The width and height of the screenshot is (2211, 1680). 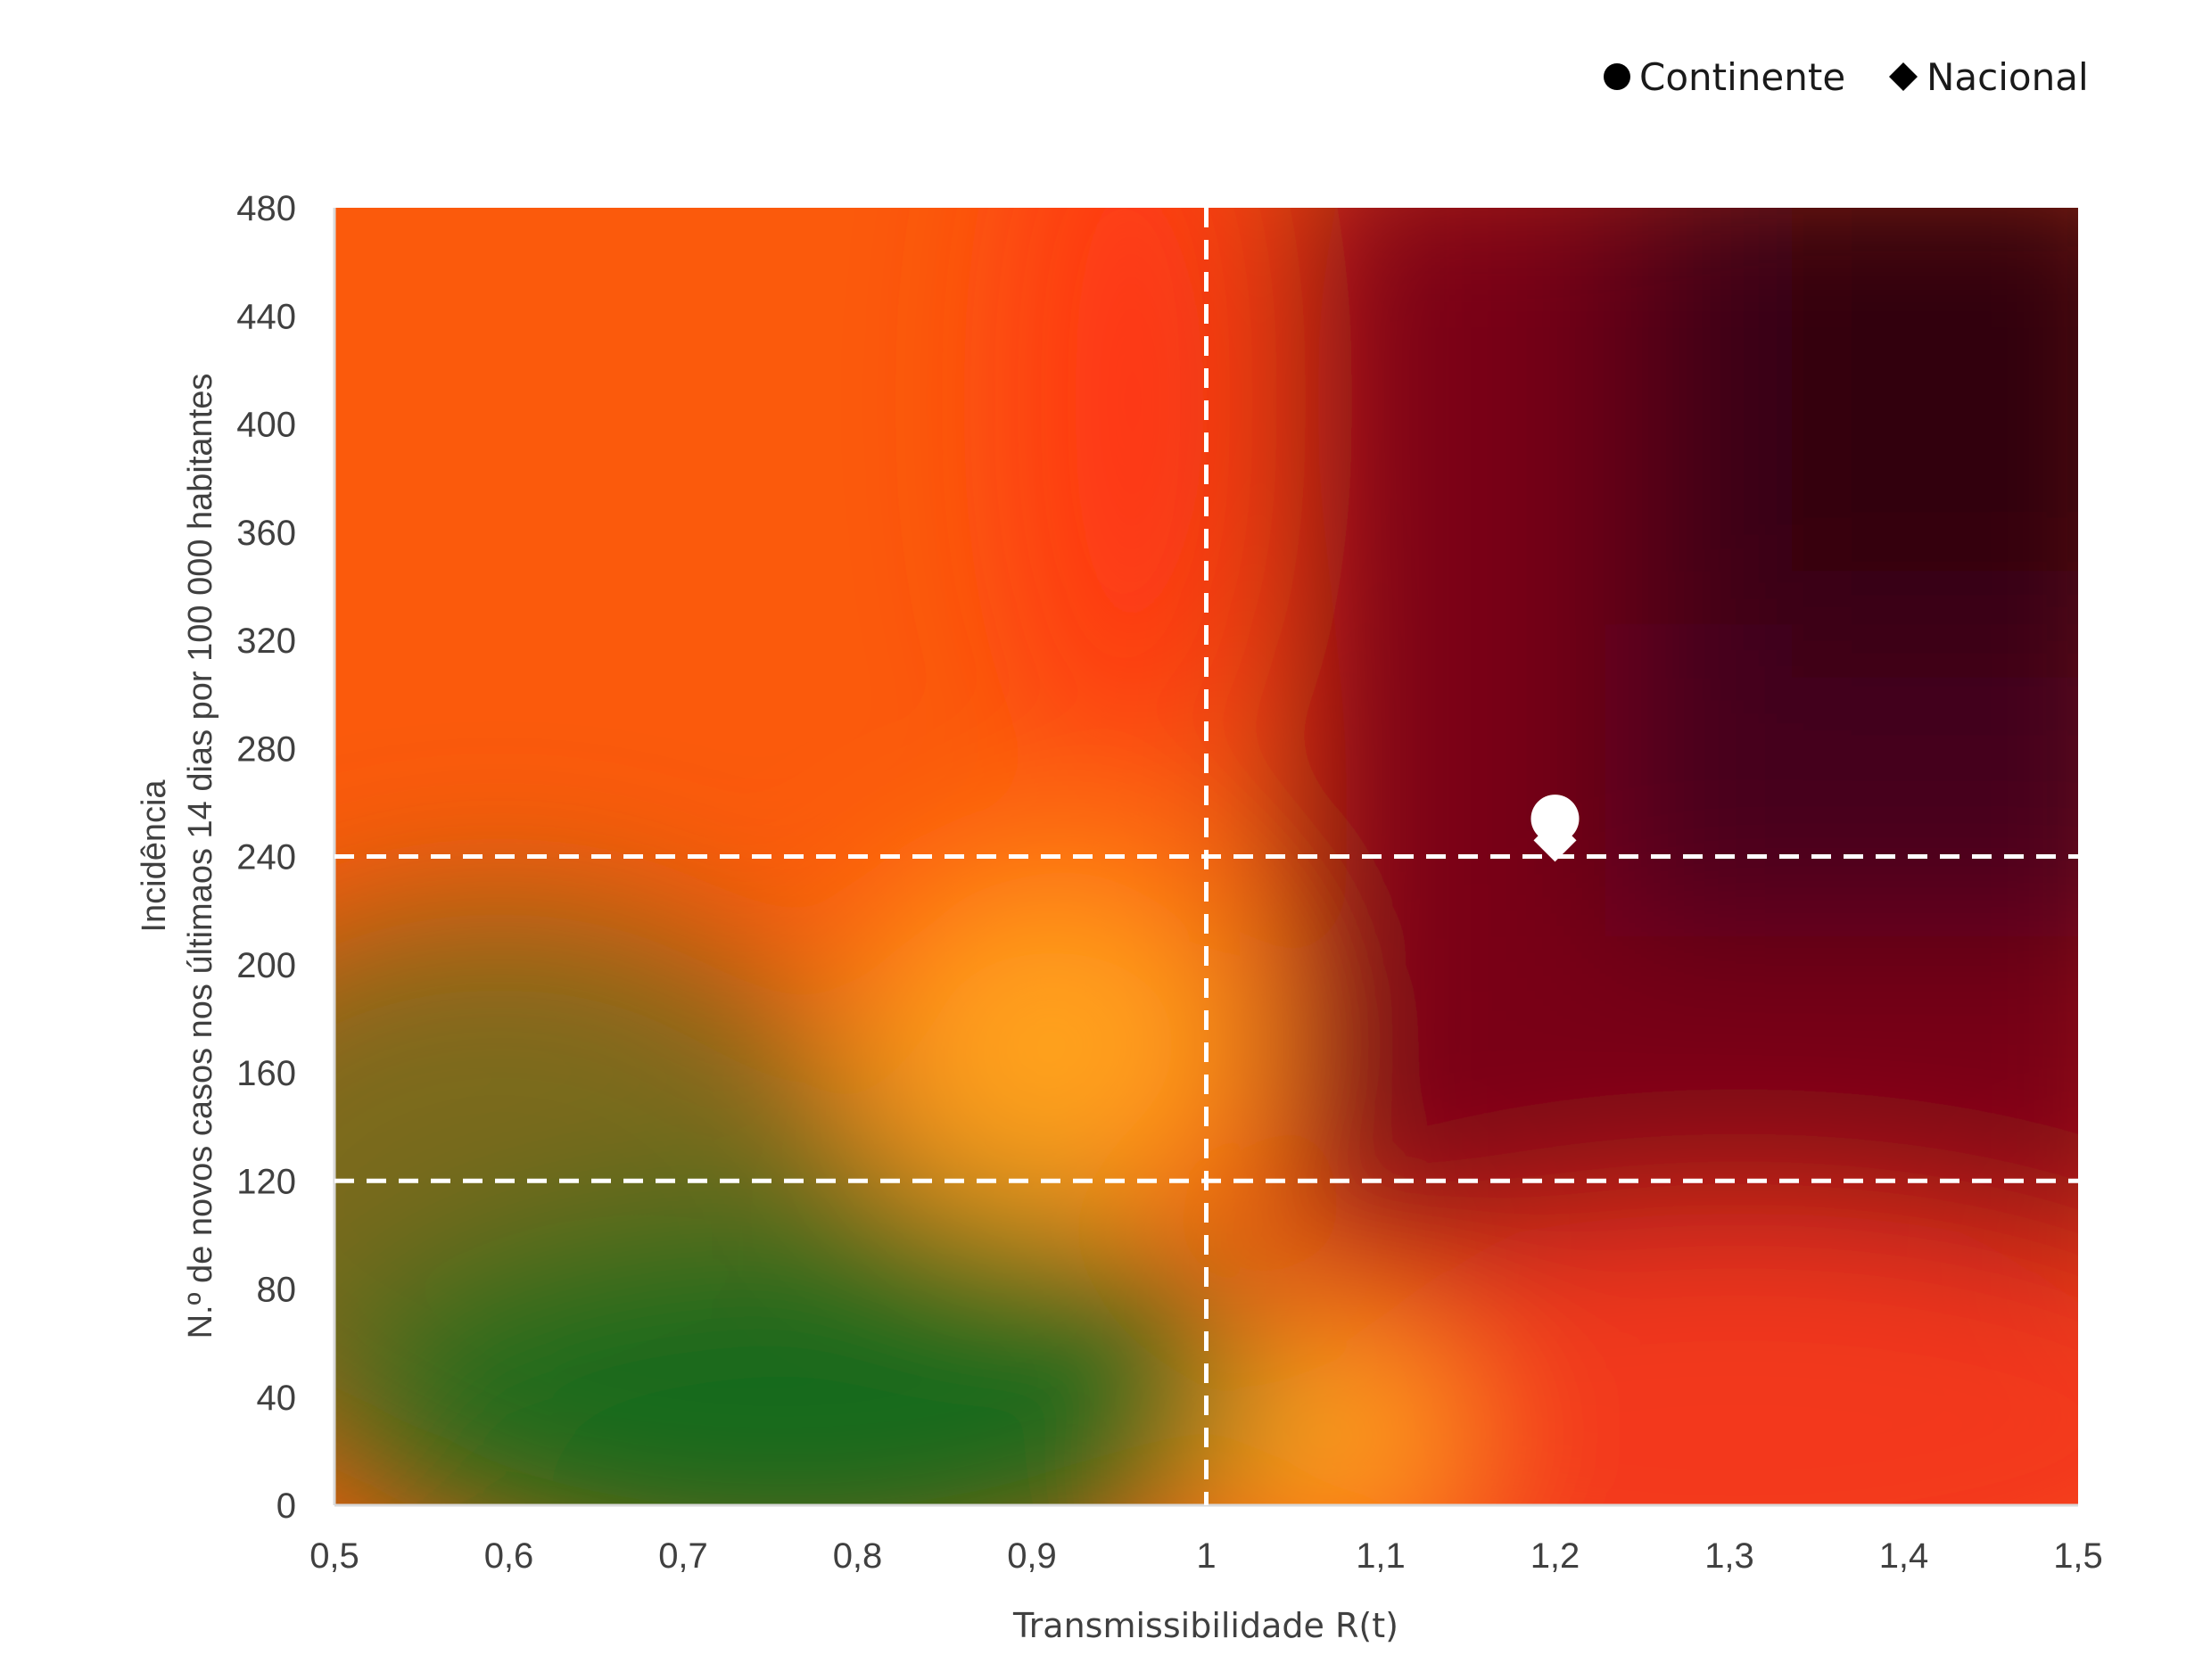 What do you see at coordinates (266, 641) in the screenshot?
I see `y-tick-label: 320` at bounding box center [266, 641].